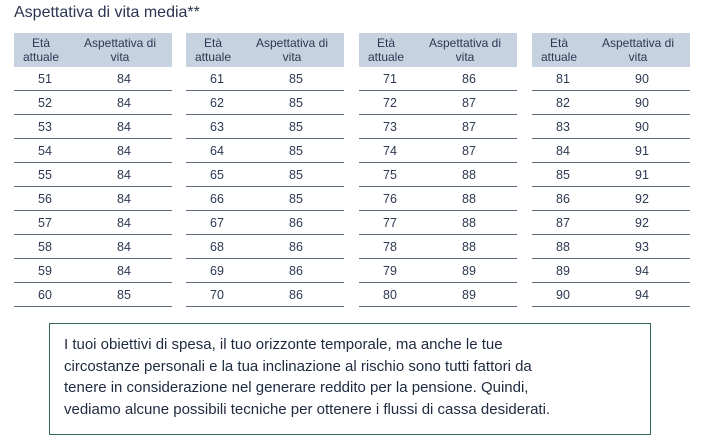 This screenshot has height=447, width=706. I want to click on table-row: 57 84, so click(93, 223).